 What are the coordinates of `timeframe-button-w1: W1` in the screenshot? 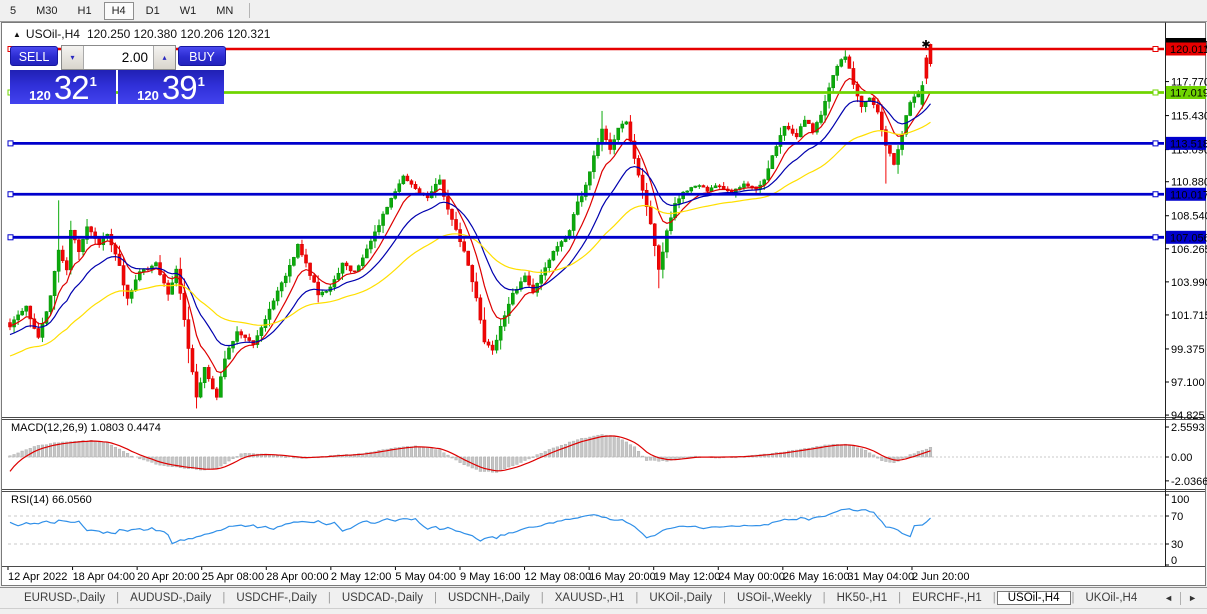 It's located at (188, 10).